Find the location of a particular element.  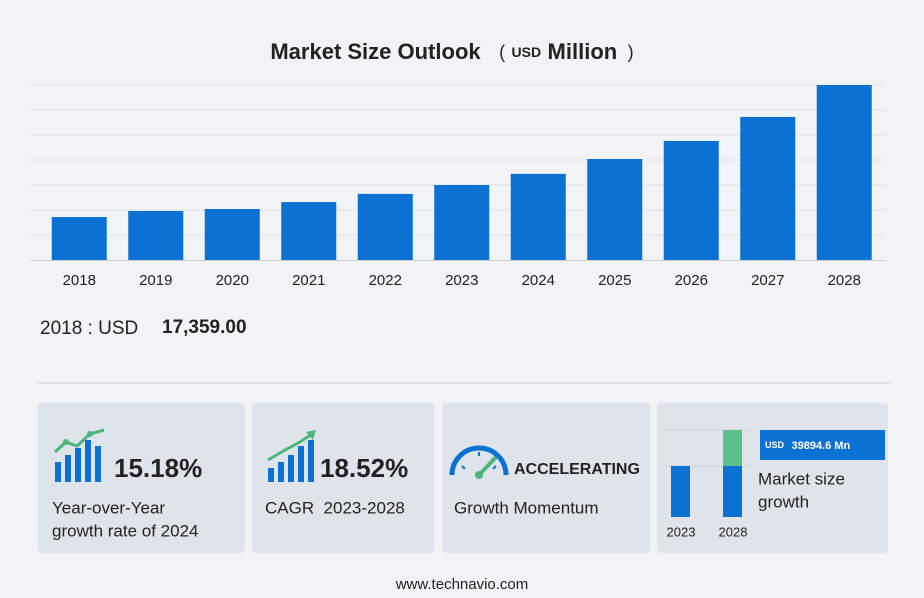

x-tick-label: 2026 is located at coordinates (691, 280).